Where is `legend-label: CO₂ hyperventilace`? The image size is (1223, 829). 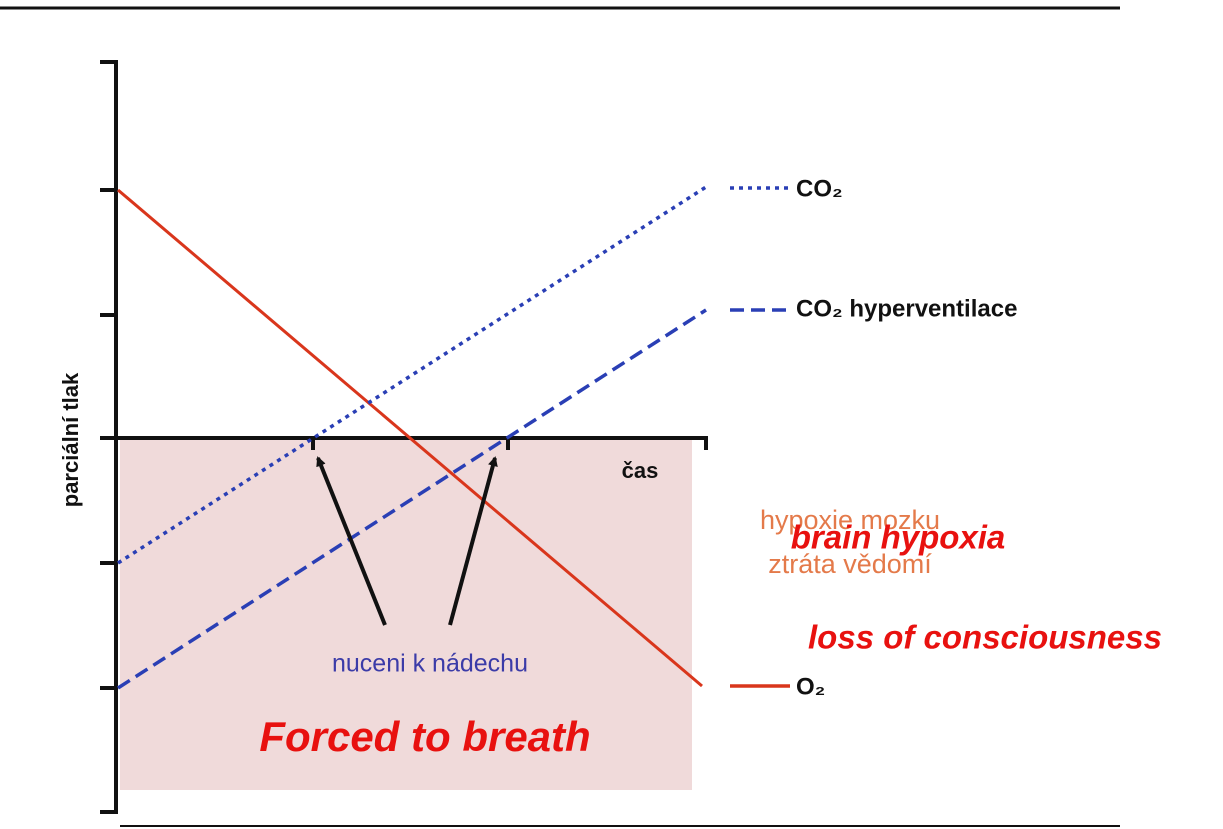 legend-label: CO₂ hyperventilace is located at coordinates (906, 308).